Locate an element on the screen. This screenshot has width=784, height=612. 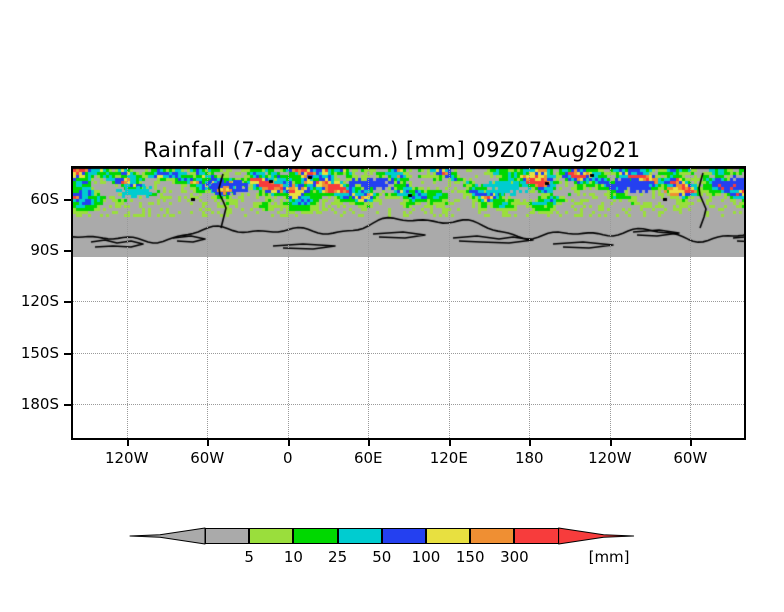
map-mask-region is located at coordinates (408, 212).